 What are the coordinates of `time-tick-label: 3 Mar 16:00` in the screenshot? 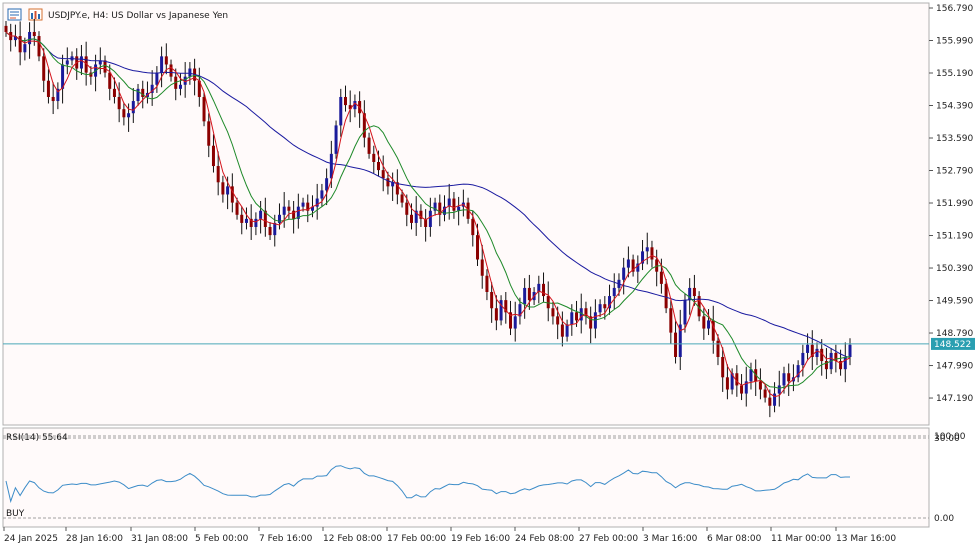 It's located at (670, 539).